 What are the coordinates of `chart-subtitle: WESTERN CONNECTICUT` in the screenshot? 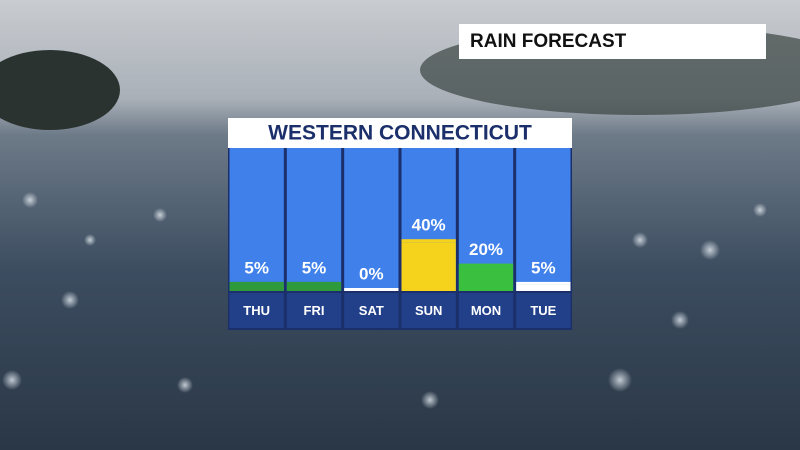 It's located at (400, 133).